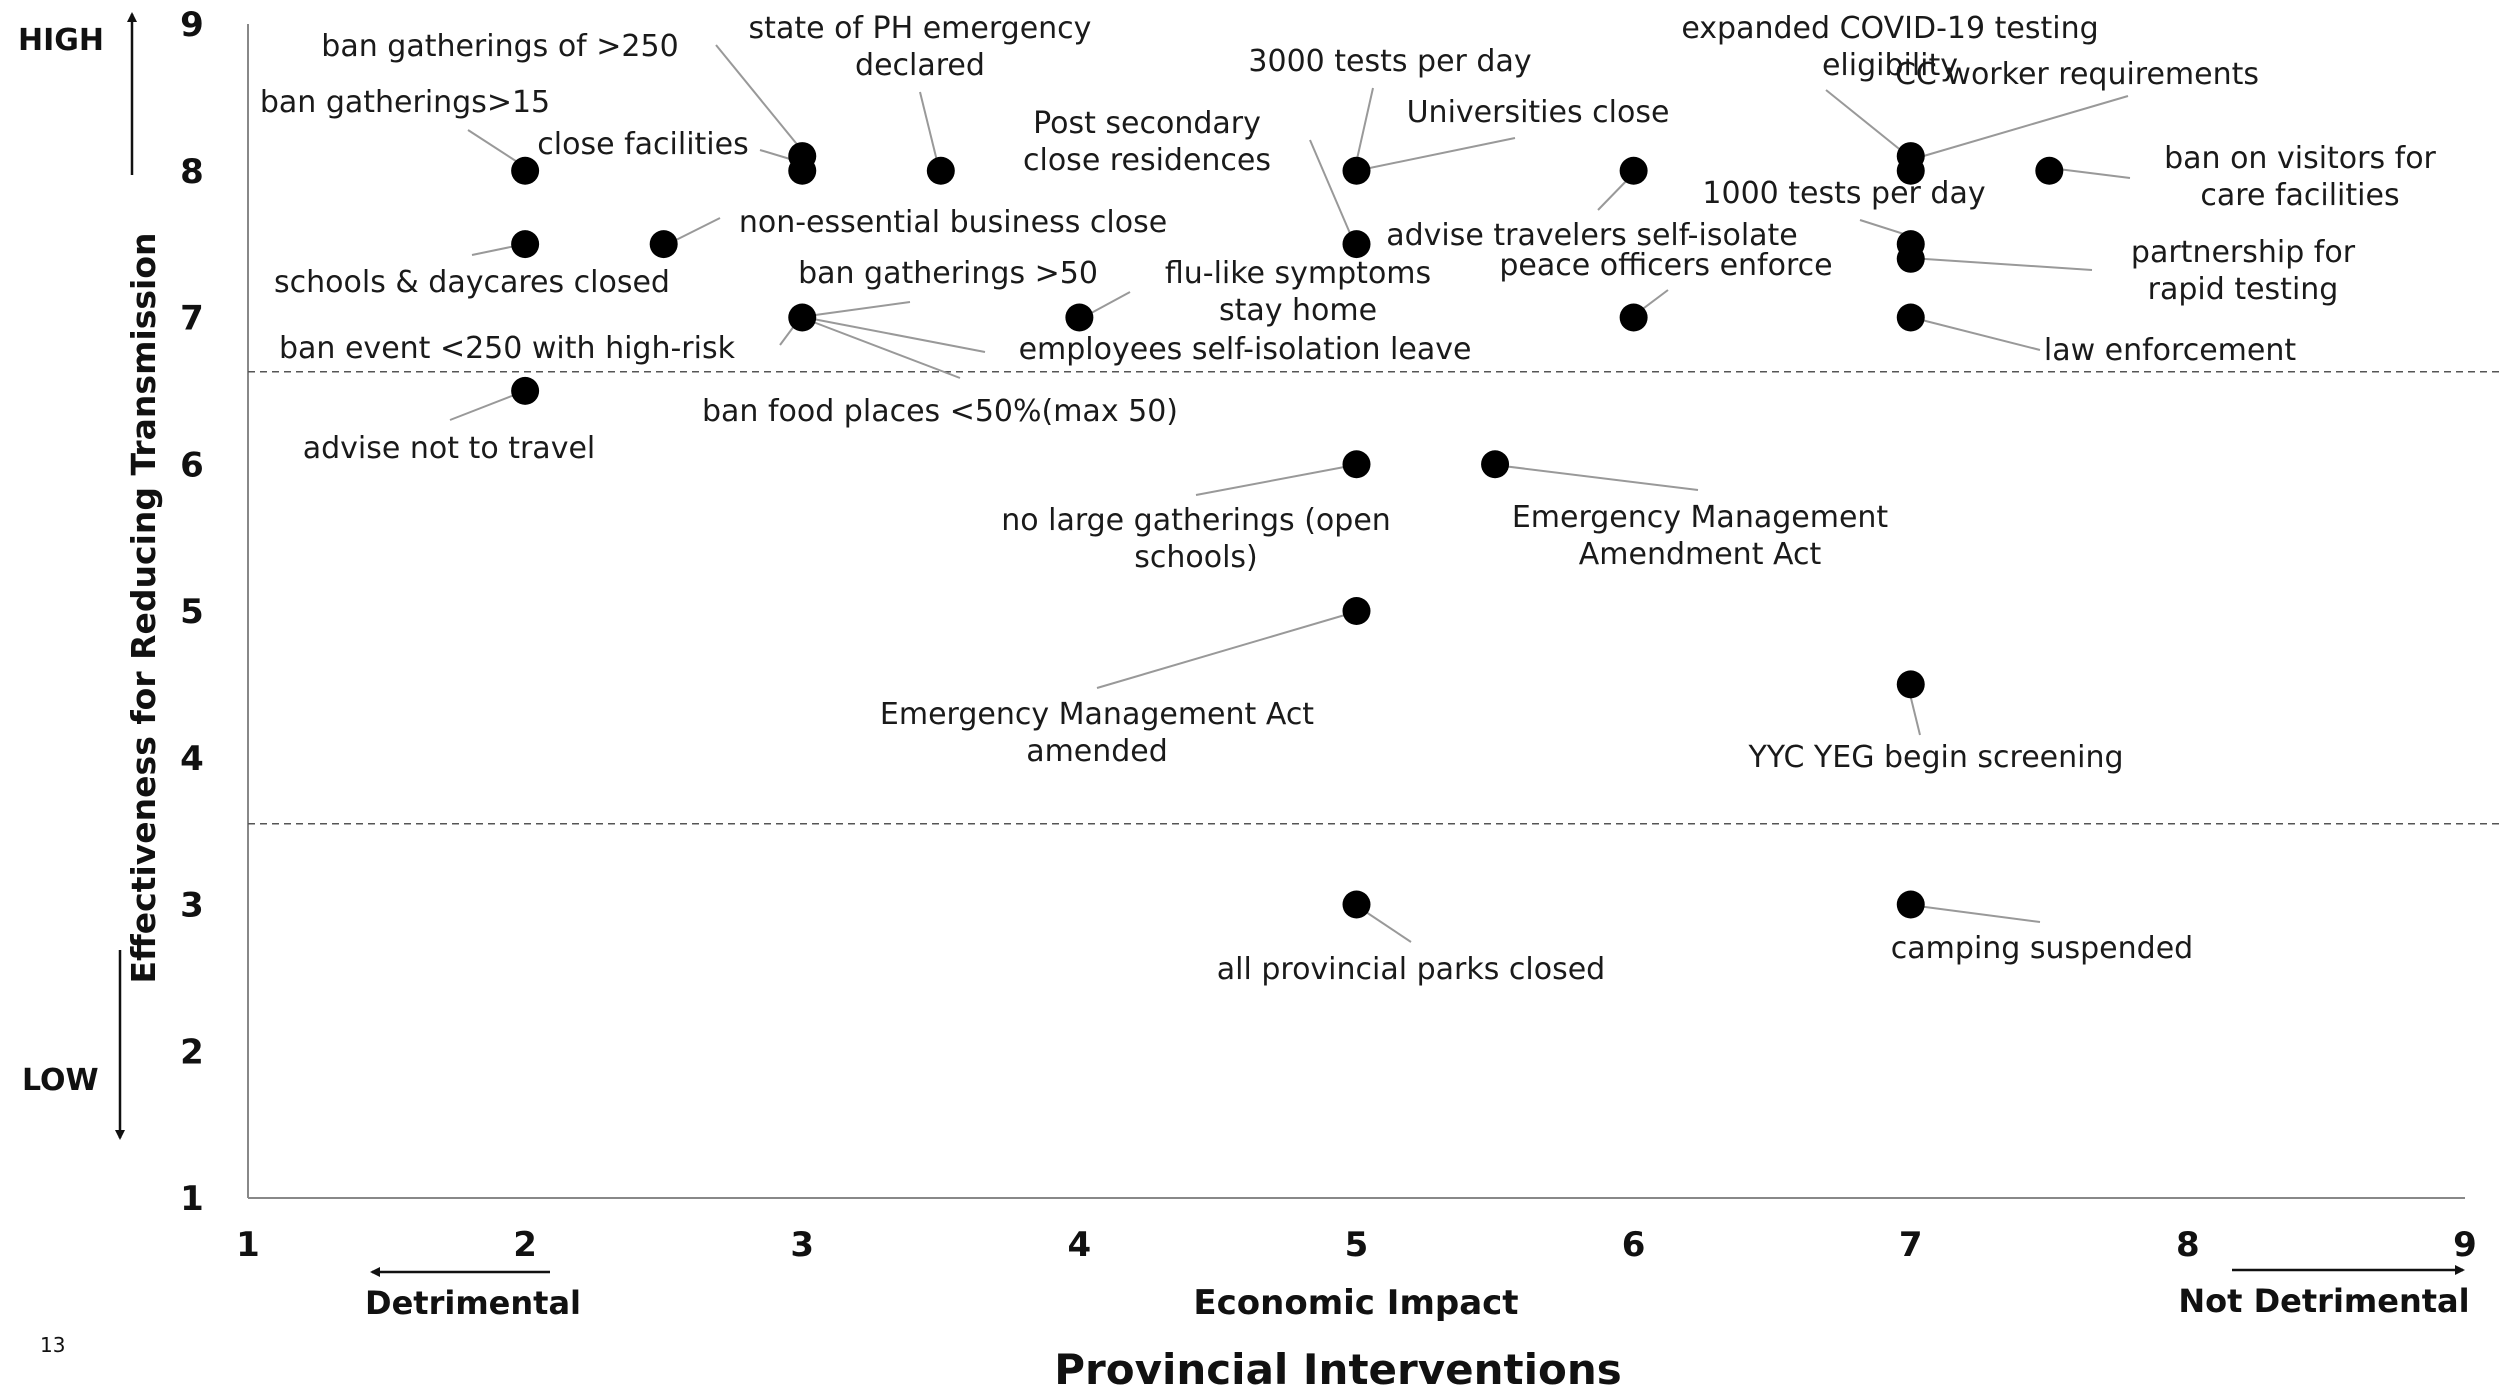 The image size is (2499, 1391). What do you see at coordinates (1592, 235) in the screenshot?
I see `point-label: advise travelers self-isolate` at bounding box center [1592, 235].